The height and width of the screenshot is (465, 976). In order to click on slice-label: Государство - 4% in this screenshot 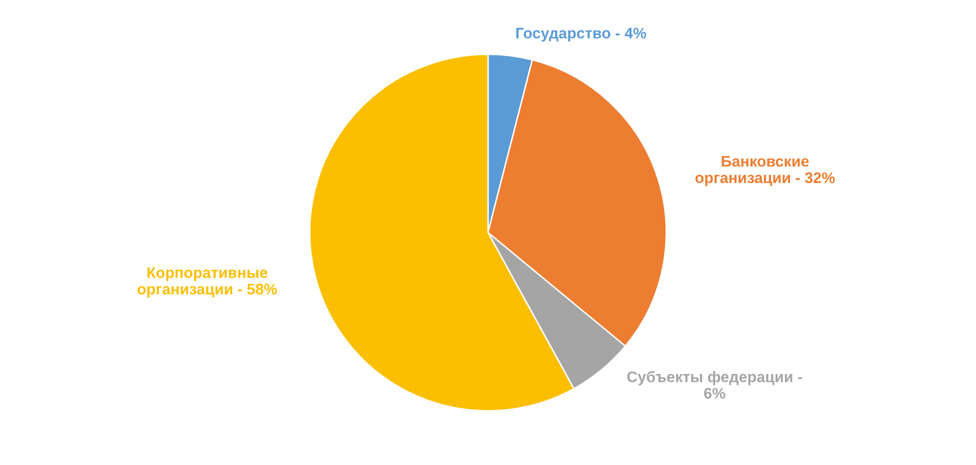, I will do `click(581, 35)`.